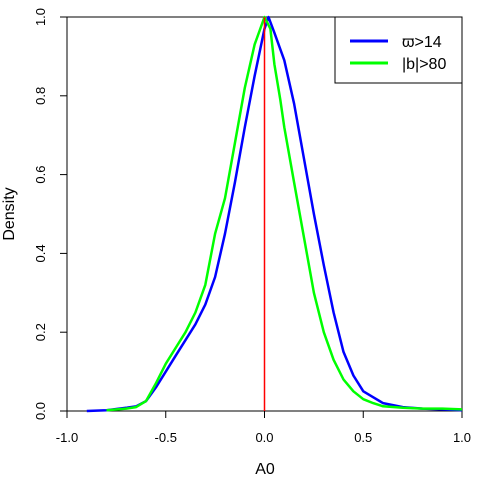 This screenshot has height=480, width=480. What do you see at coordinates (363, 437) in the screenshot?
I see `x-tick-label-3: 0.5` at bounding box center [363, 437].